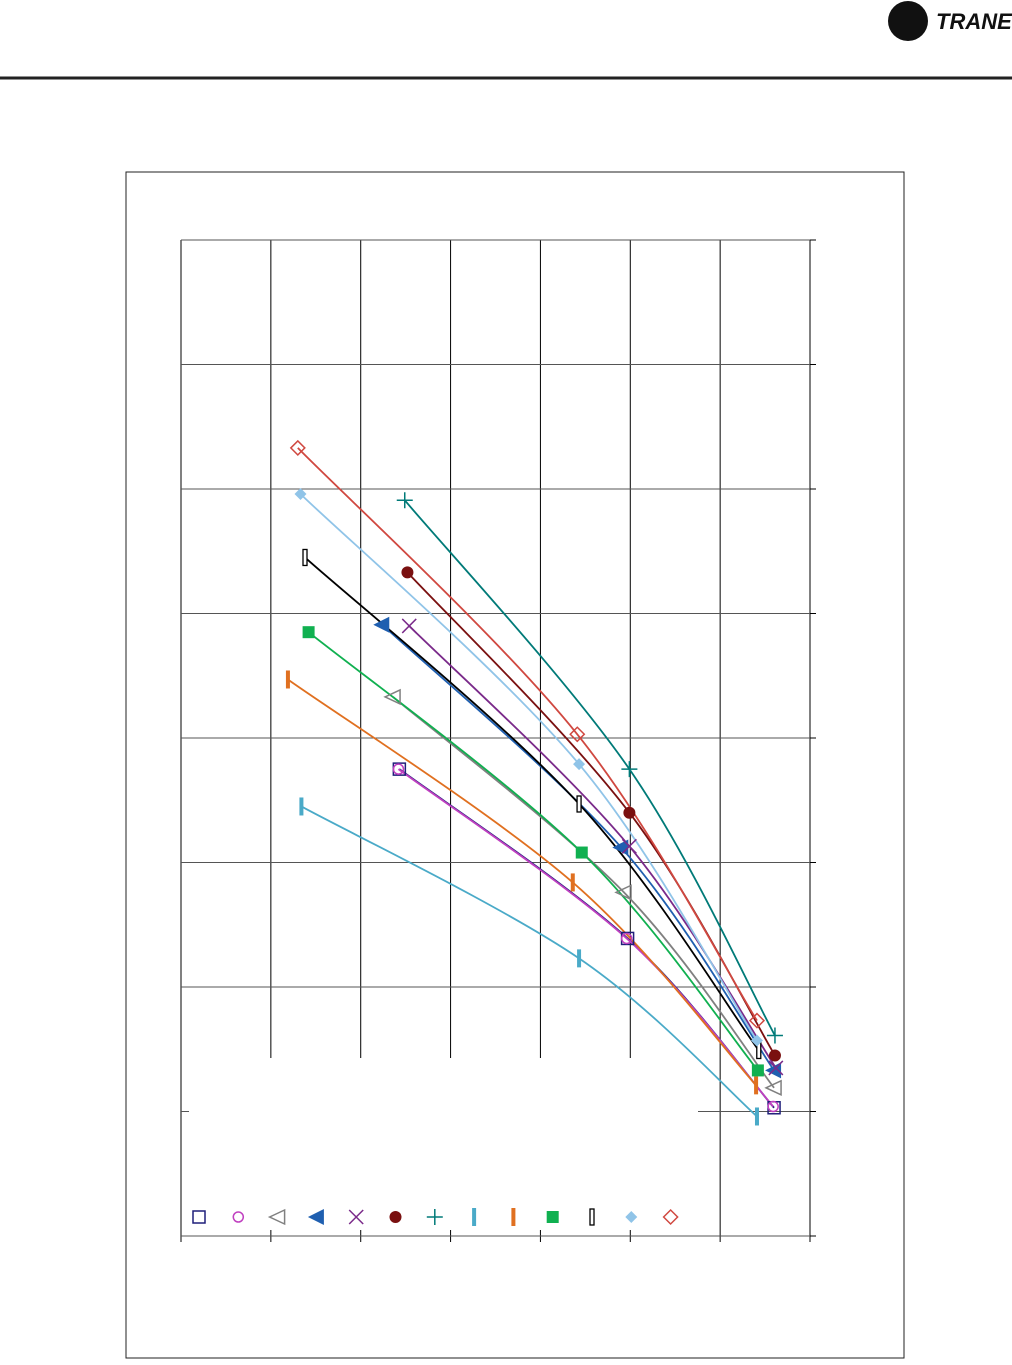  What do you see at coordinates (443, 1144) in the screenshot?
I see `legend-box` at bounding box center [443, 1144].